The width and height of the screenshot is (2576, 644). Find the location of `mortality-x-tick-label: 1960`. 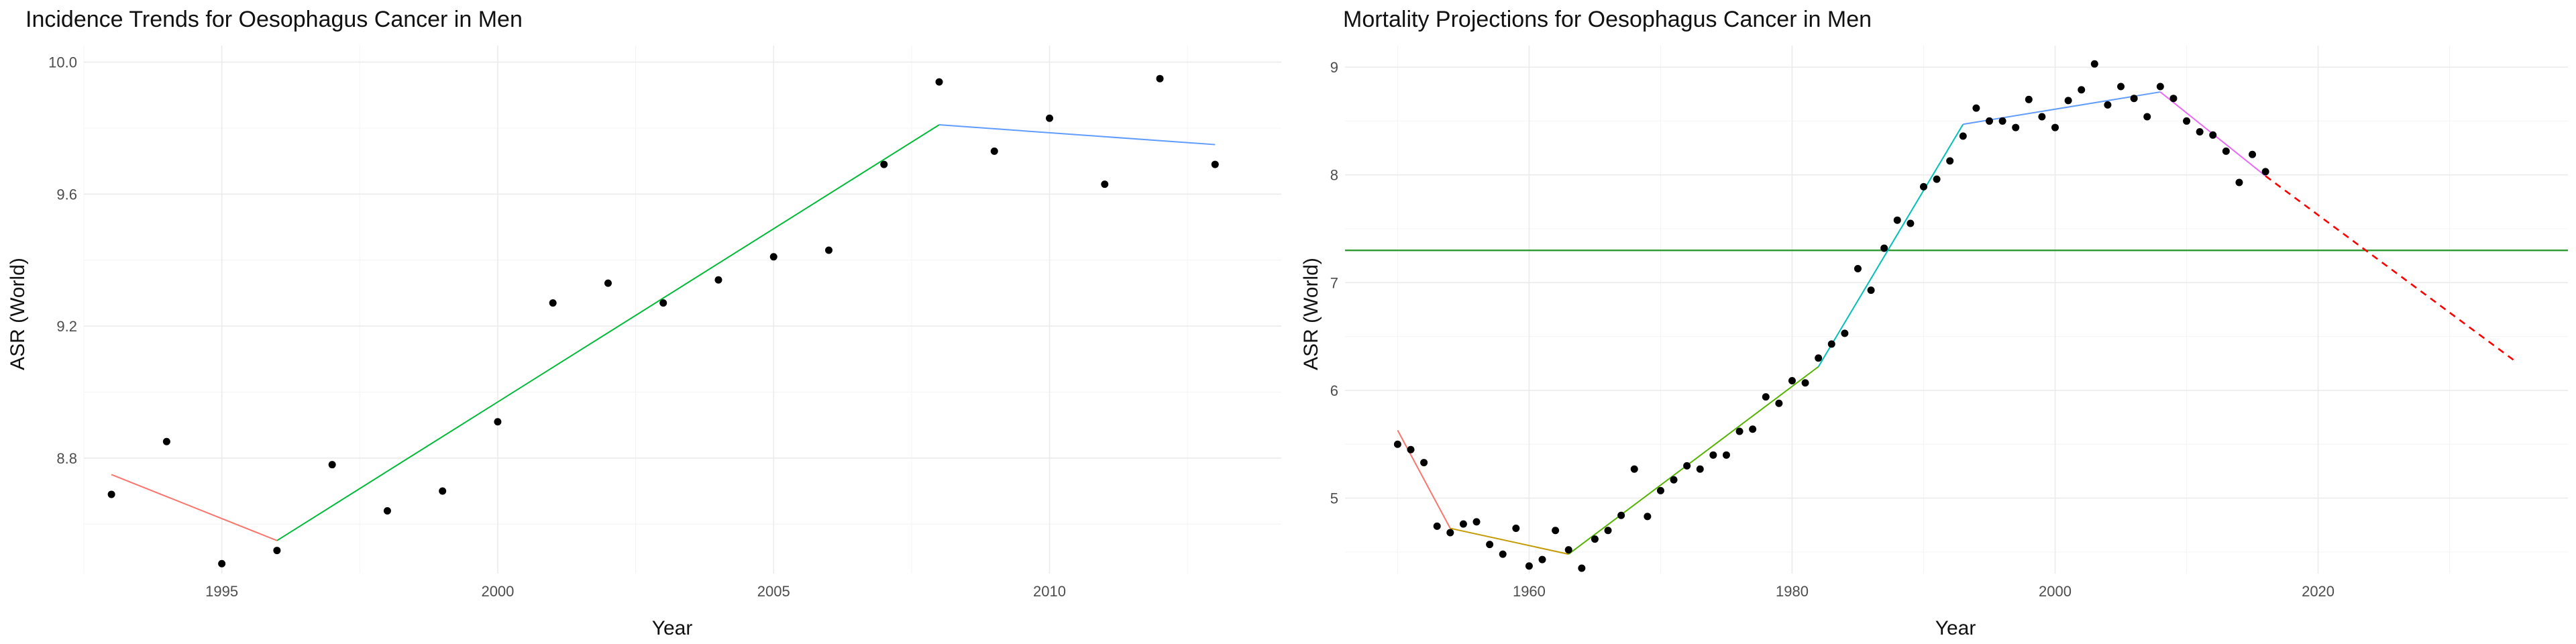

mortality-x-tick-label: 1960 is located at coordinates (1529, 591).